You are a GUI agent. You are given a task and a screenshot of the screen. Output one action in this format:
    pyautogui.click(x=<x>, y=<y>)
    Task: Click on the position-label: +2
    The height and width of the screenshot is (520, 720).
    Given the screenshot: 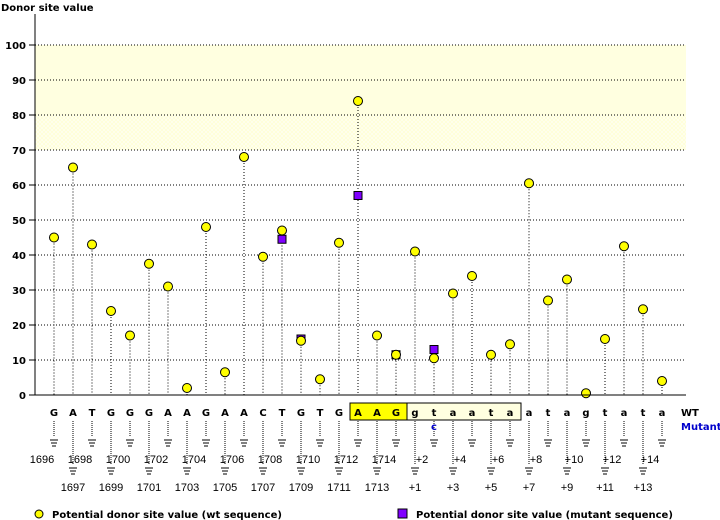 What is the action you would take?
    pyautogui.click(x=422, y=460)
    